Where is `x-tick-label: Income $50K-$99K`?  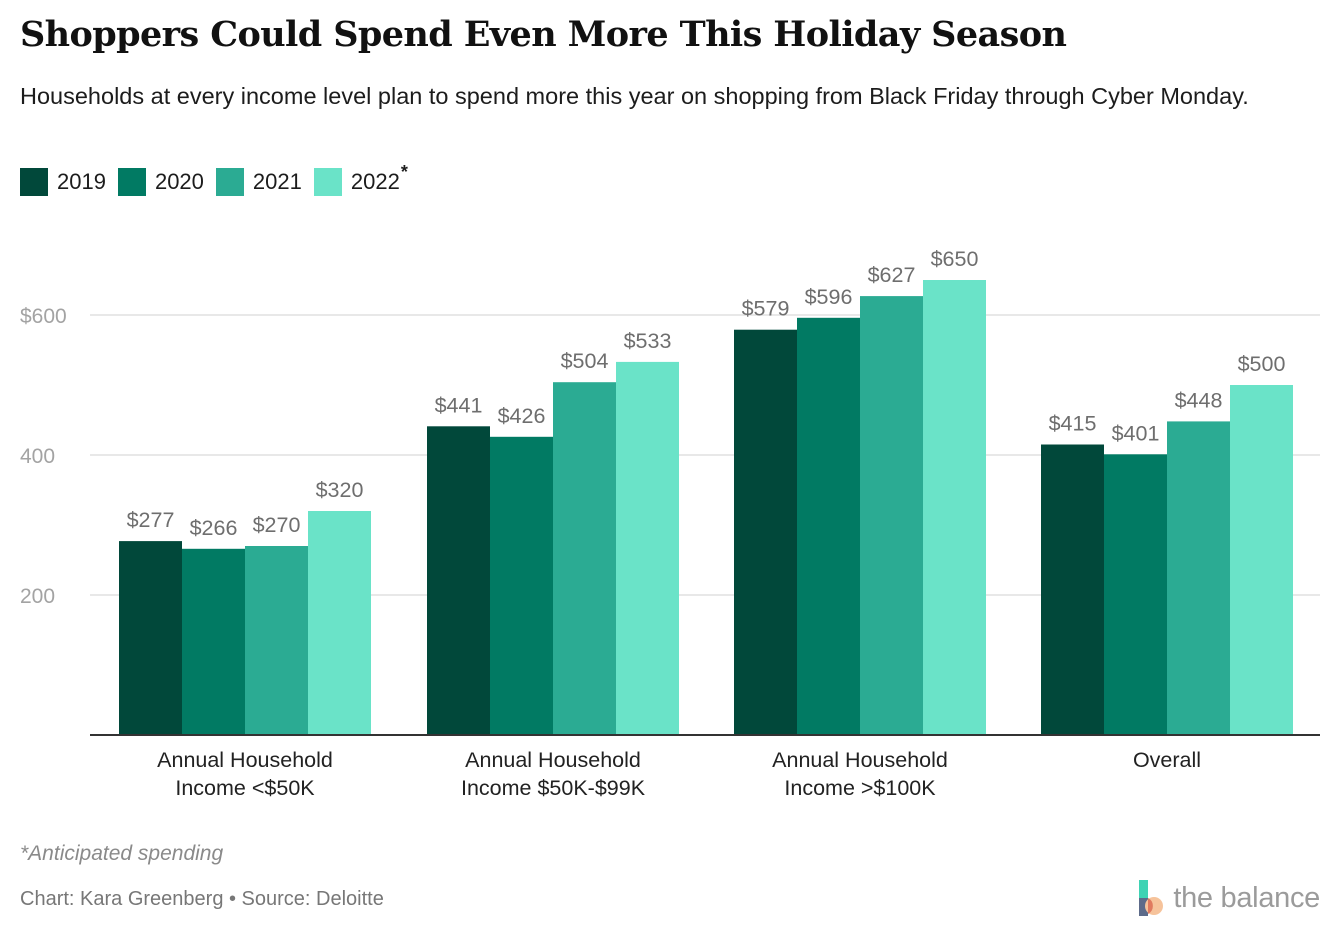
x-tick-label: Income $50K-$99K is located at coordinates (553, 788).